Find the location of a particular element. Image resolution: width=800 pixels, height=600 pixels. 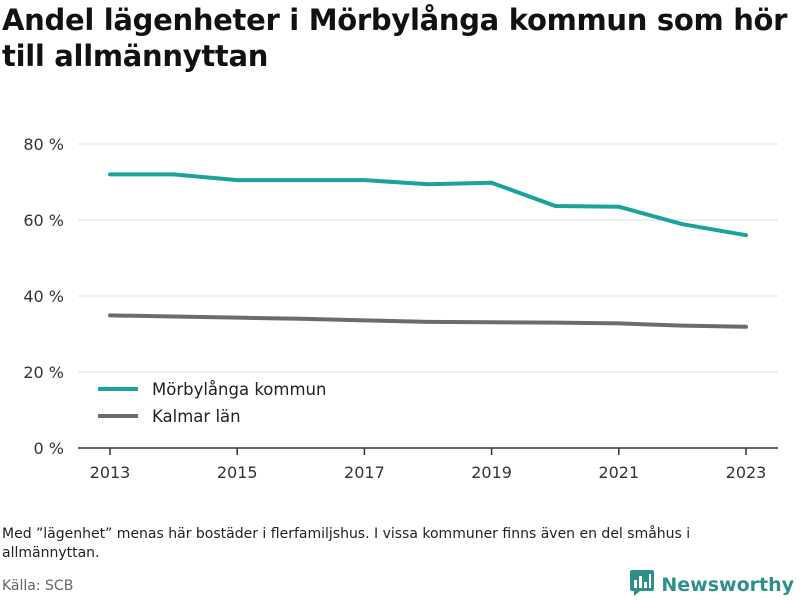

y-tick-label: 0 % is located at coordinates (49, 448).